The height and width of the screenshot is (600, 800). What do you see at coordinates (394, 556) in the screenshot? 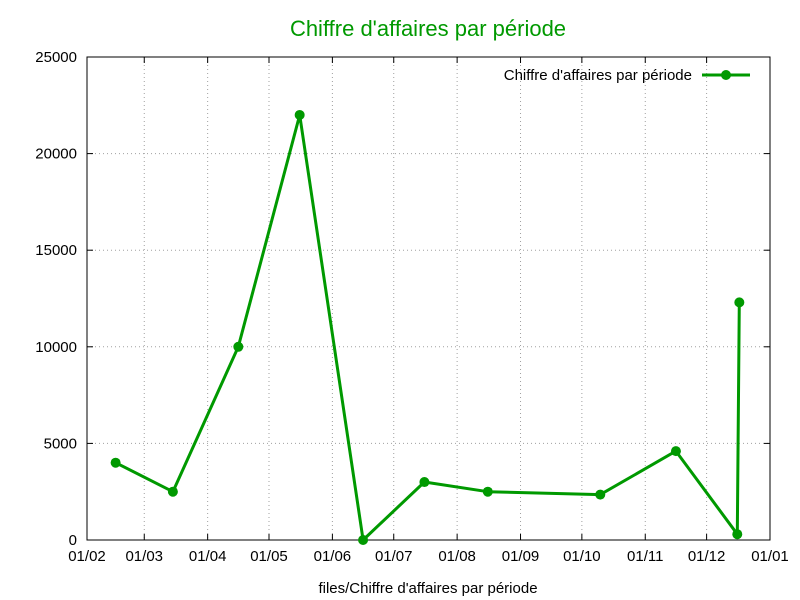
I see `x-tick-label: 01/07` at bounding box center [394, 556].